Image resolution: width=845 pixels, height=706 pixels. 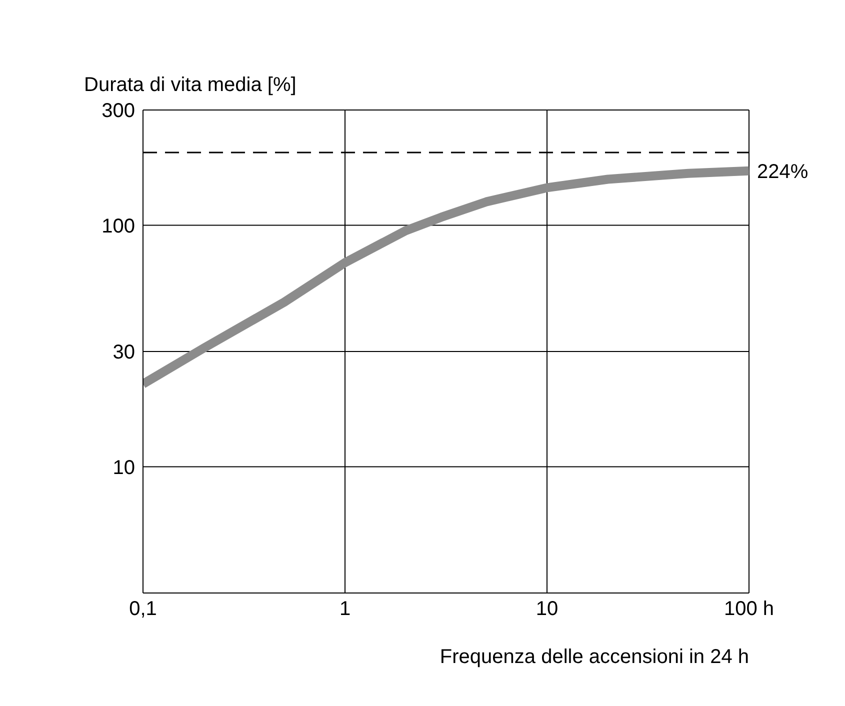 What do you see at coordinates (345, 609) in the screenshot?
I see `x-tick-label: 1` at bounding box center [345, 609].